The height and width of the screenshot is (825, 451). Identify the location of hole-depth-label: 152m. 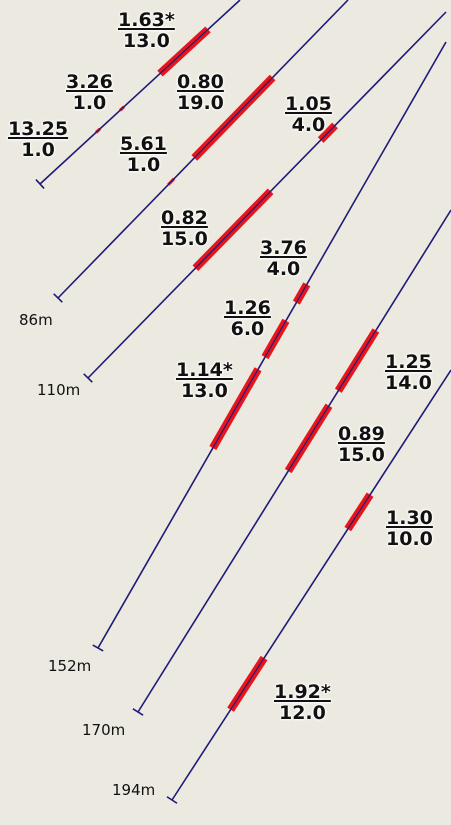
(70, 666).